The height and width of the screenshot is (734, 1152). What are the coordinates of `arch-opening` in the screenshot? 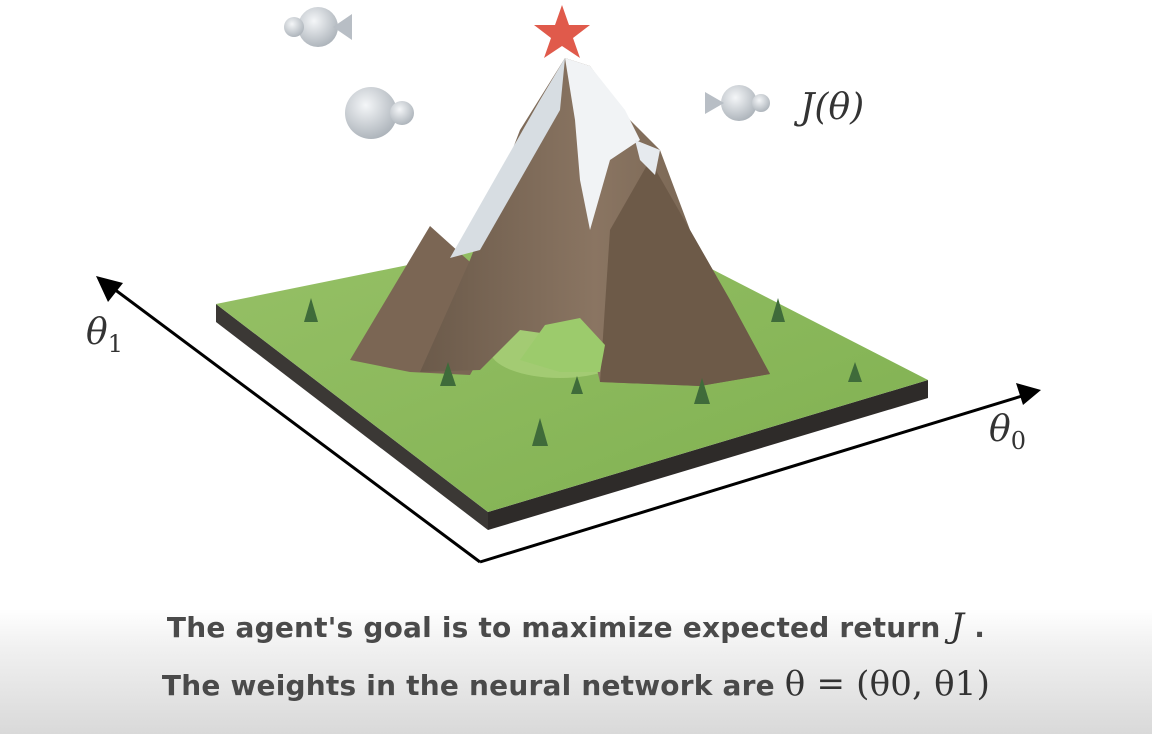 It's located at (562, 345).